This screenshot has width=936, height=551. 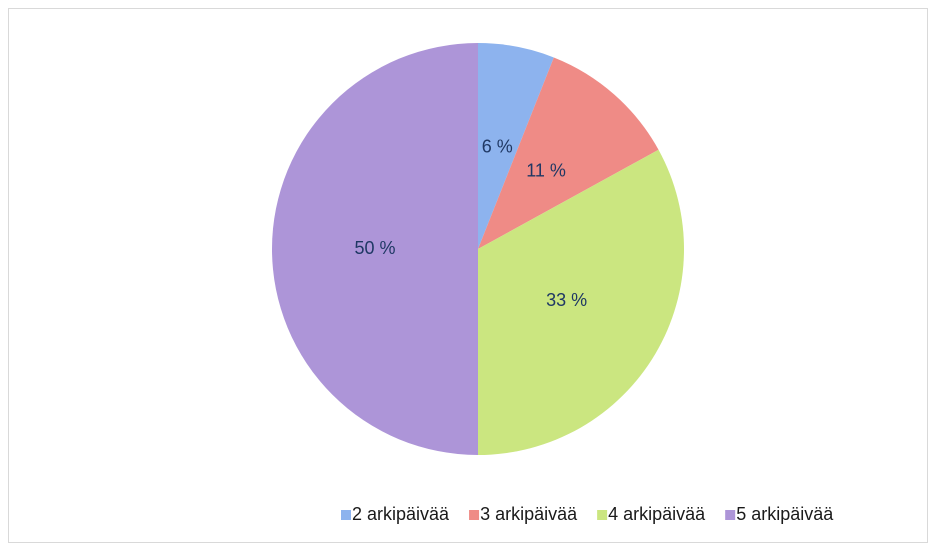 What do you see at coordinates (497, 147) in the screenshot?
I see `data-label: 6 %` at bounding box center [497, 147].